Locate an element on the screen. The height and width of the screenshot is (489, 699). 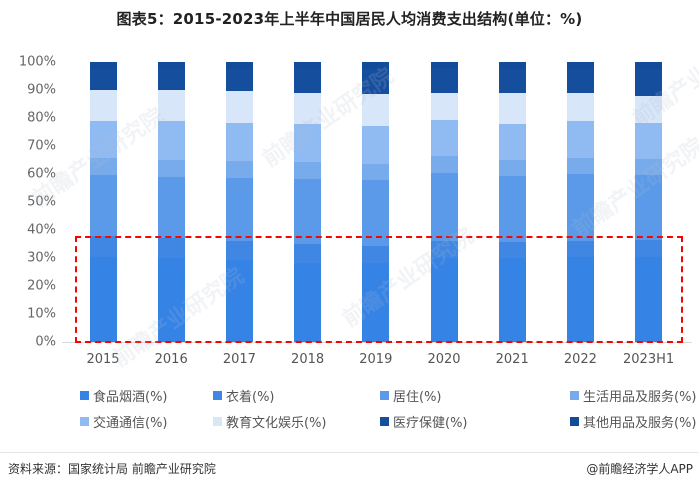
stacked-bar-2020 is located at coordinates (444, 202).